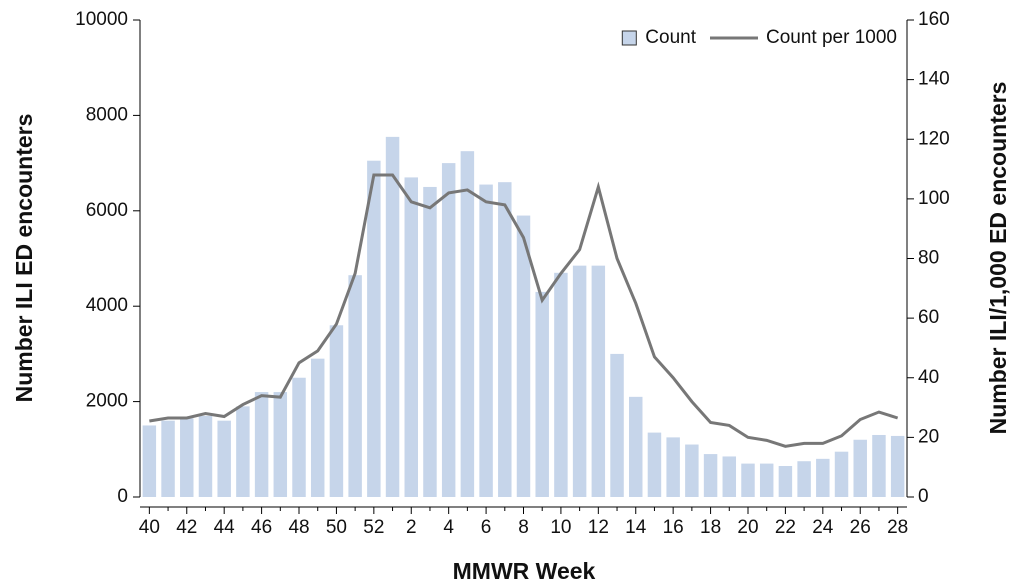 This screenshot has height=586, width=1014. I want to click on x-tick-label: 4, so click(448, 527).